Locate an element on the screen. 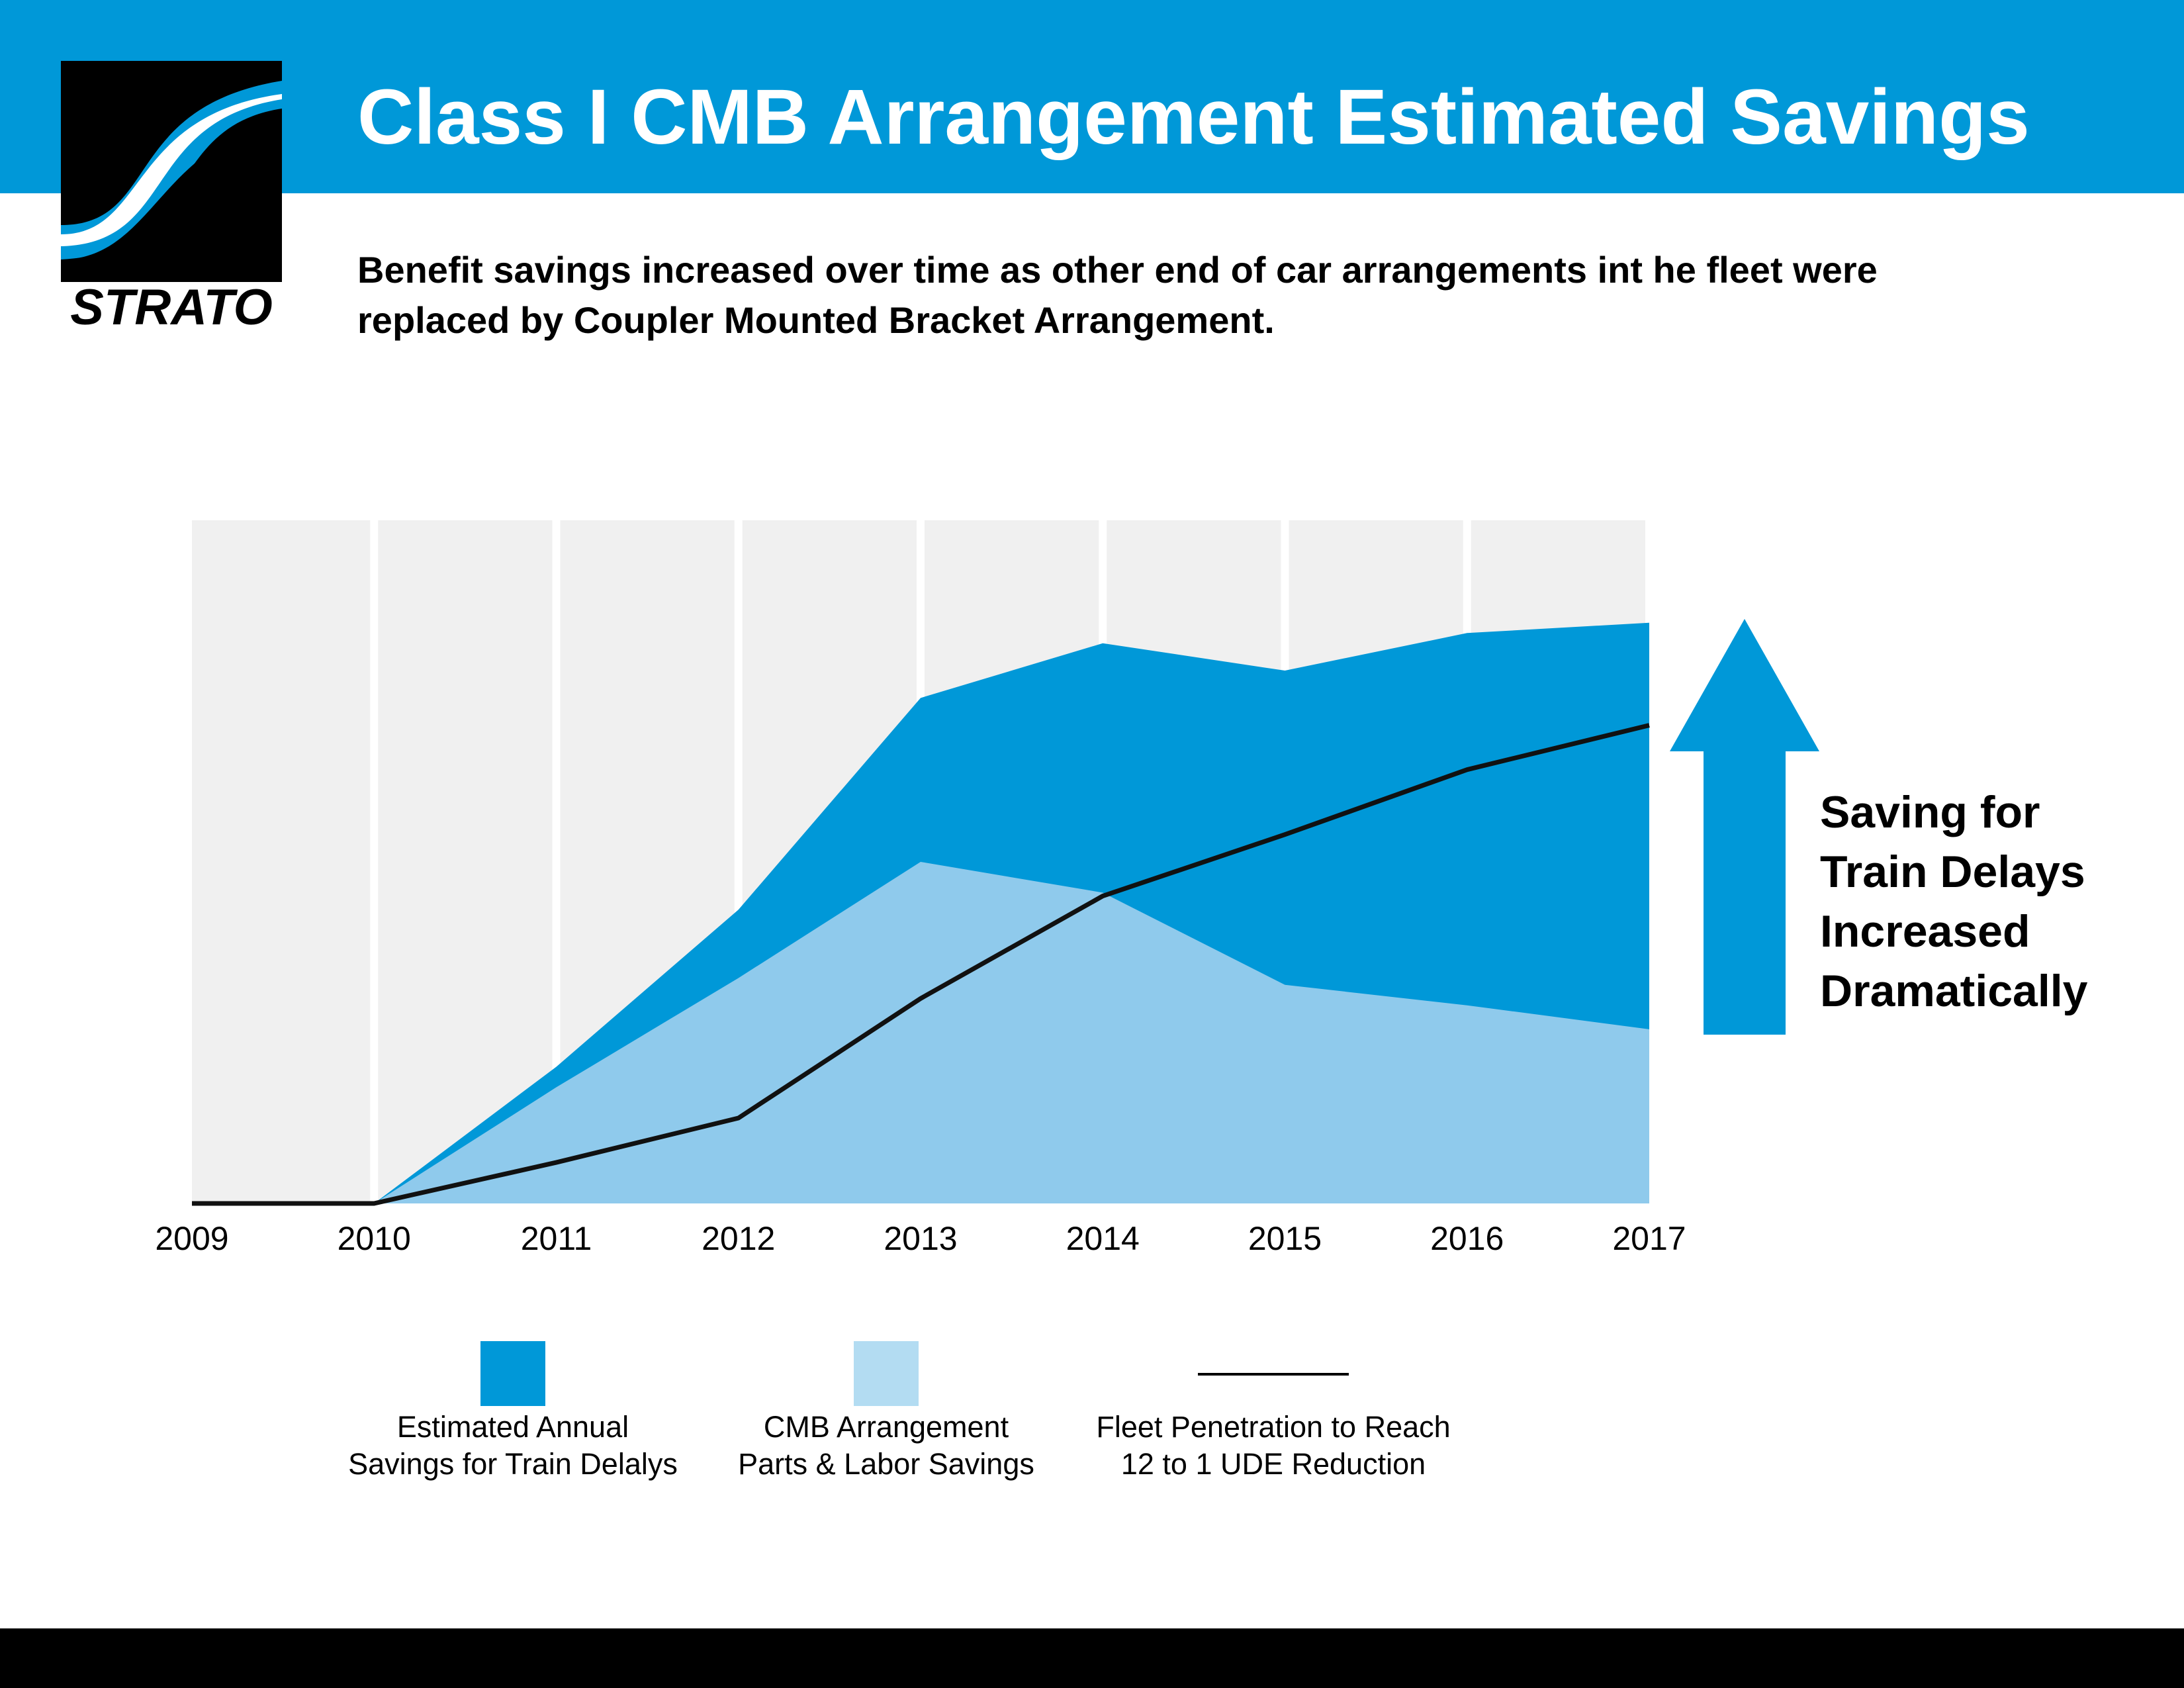  x-tick-label: 2016 is located at coordinates (1467, 1238).